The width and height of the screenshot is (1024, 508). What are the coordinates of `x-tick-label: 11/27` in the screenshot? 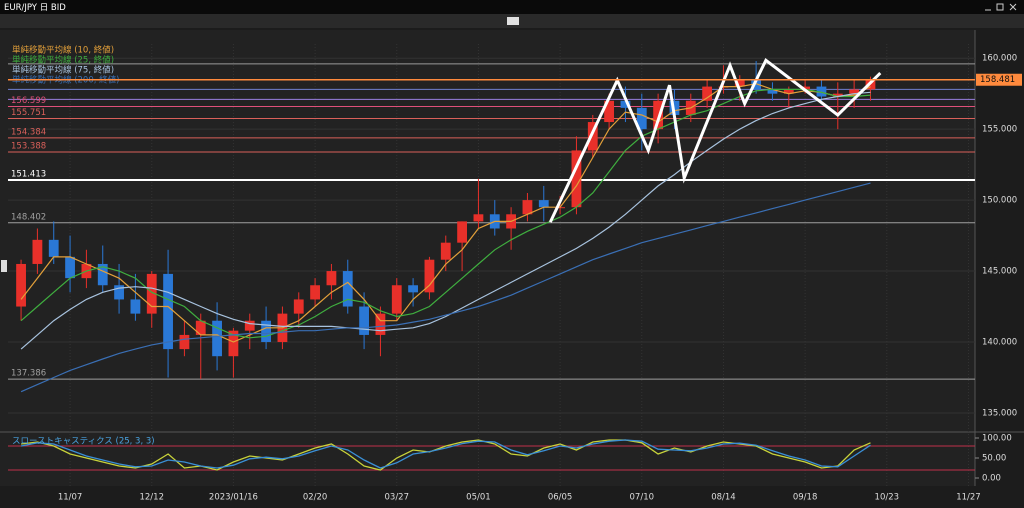 It's located at (968, 498).